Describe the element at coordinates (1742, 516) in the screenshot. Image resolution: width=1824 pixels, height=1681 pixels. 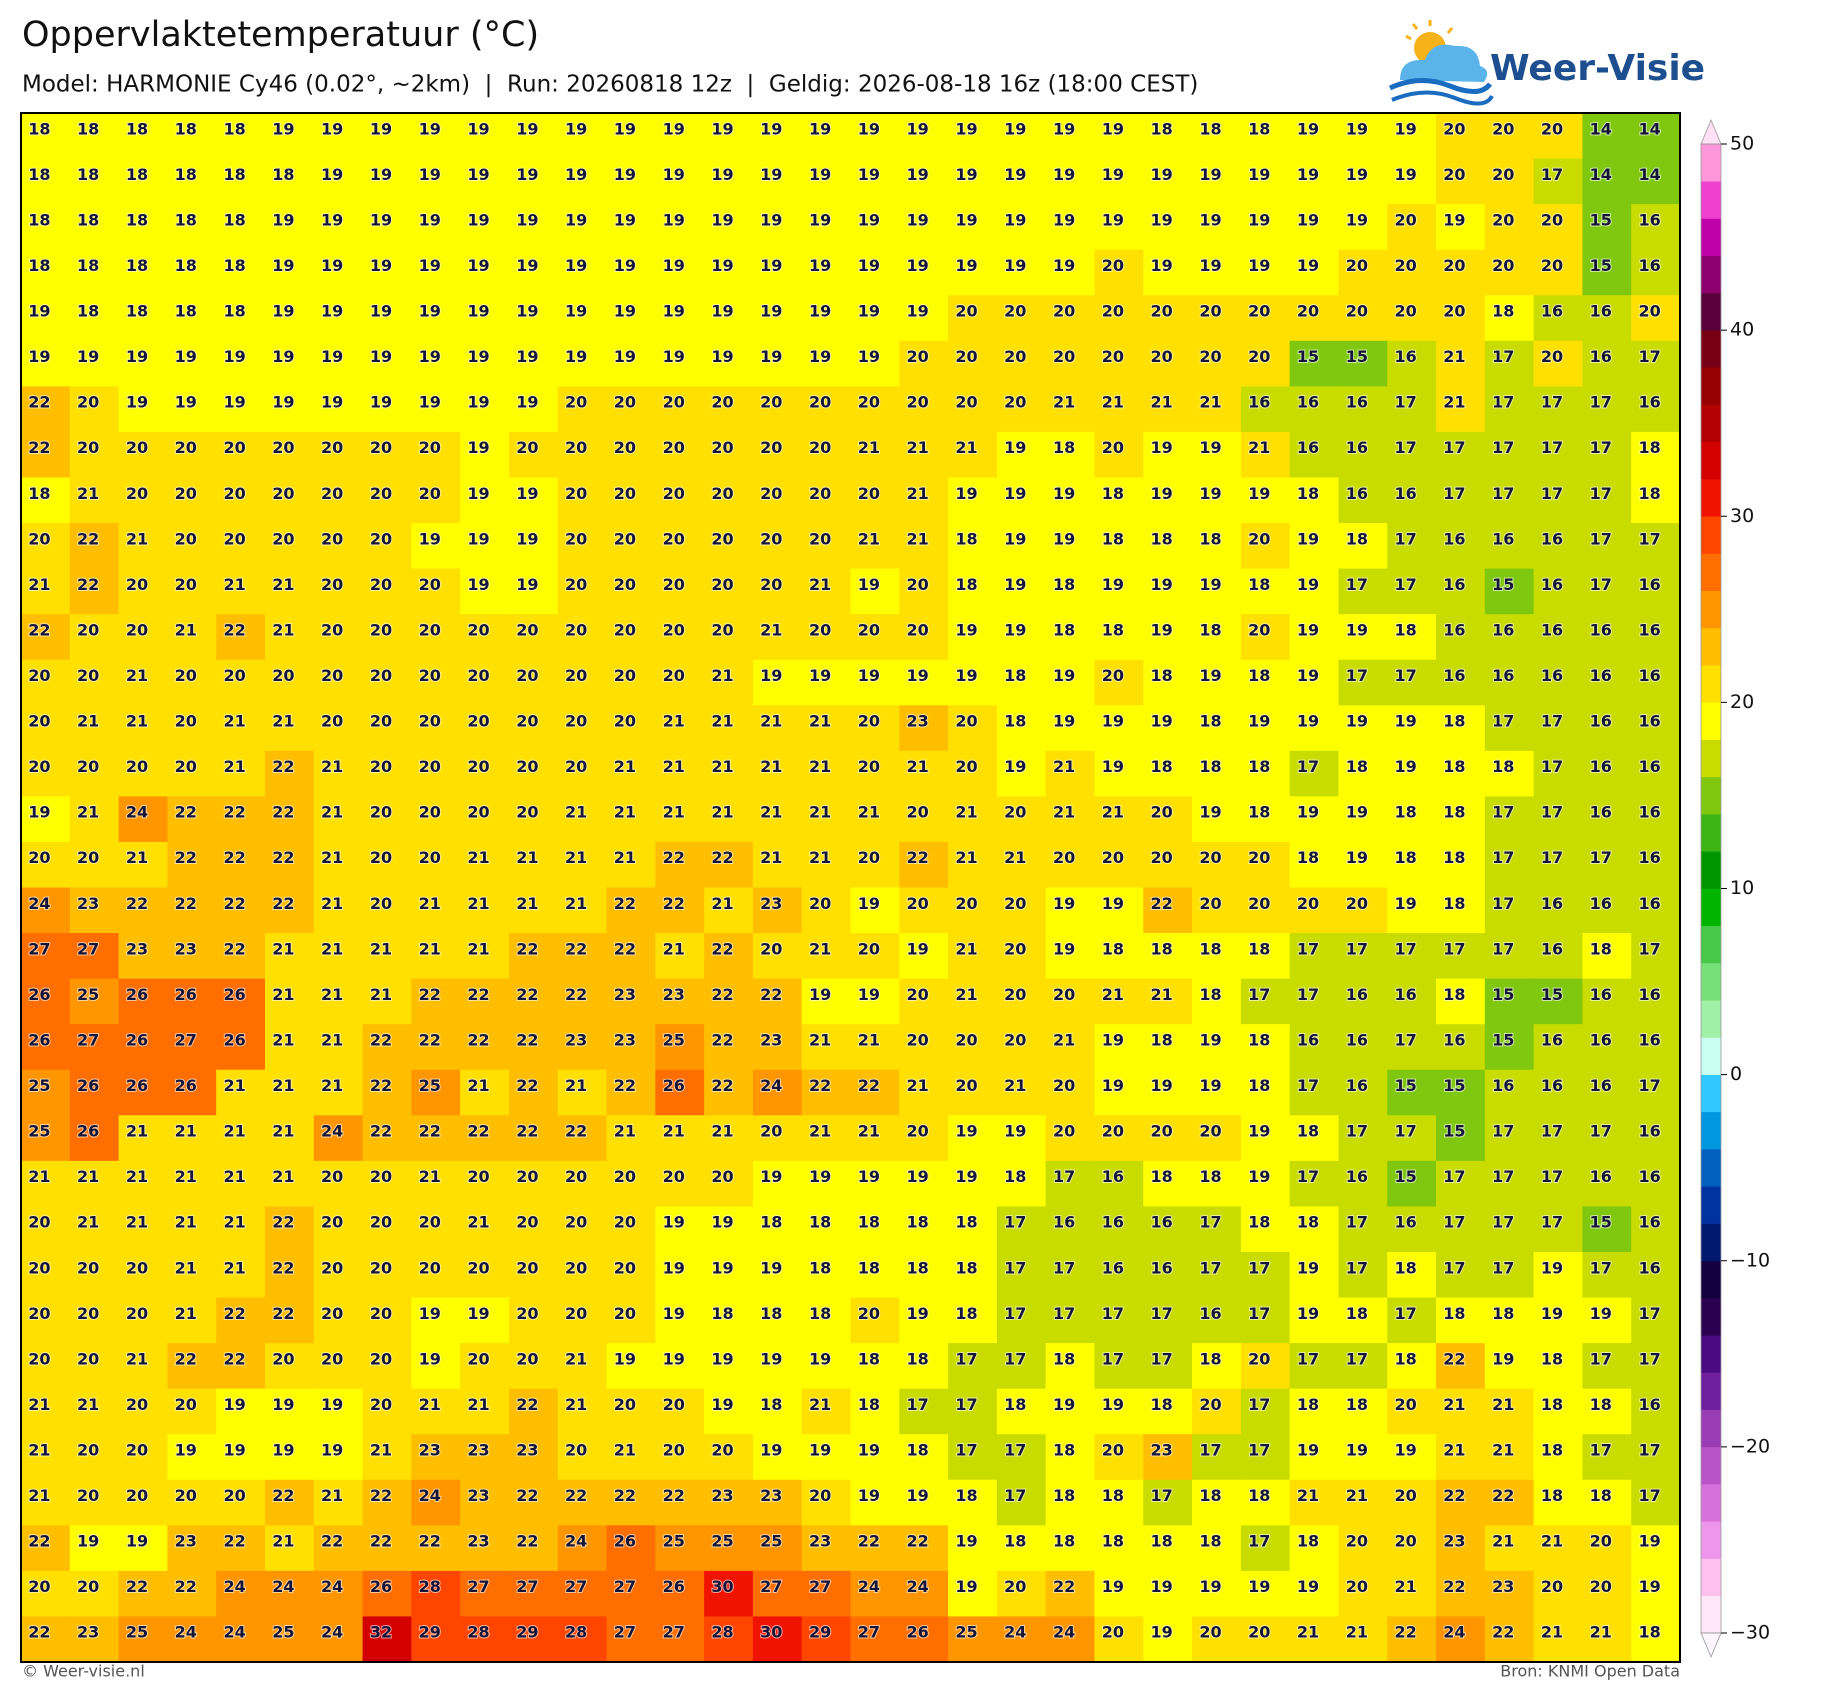
I see `colorbar-tick-label: 30` at that location.